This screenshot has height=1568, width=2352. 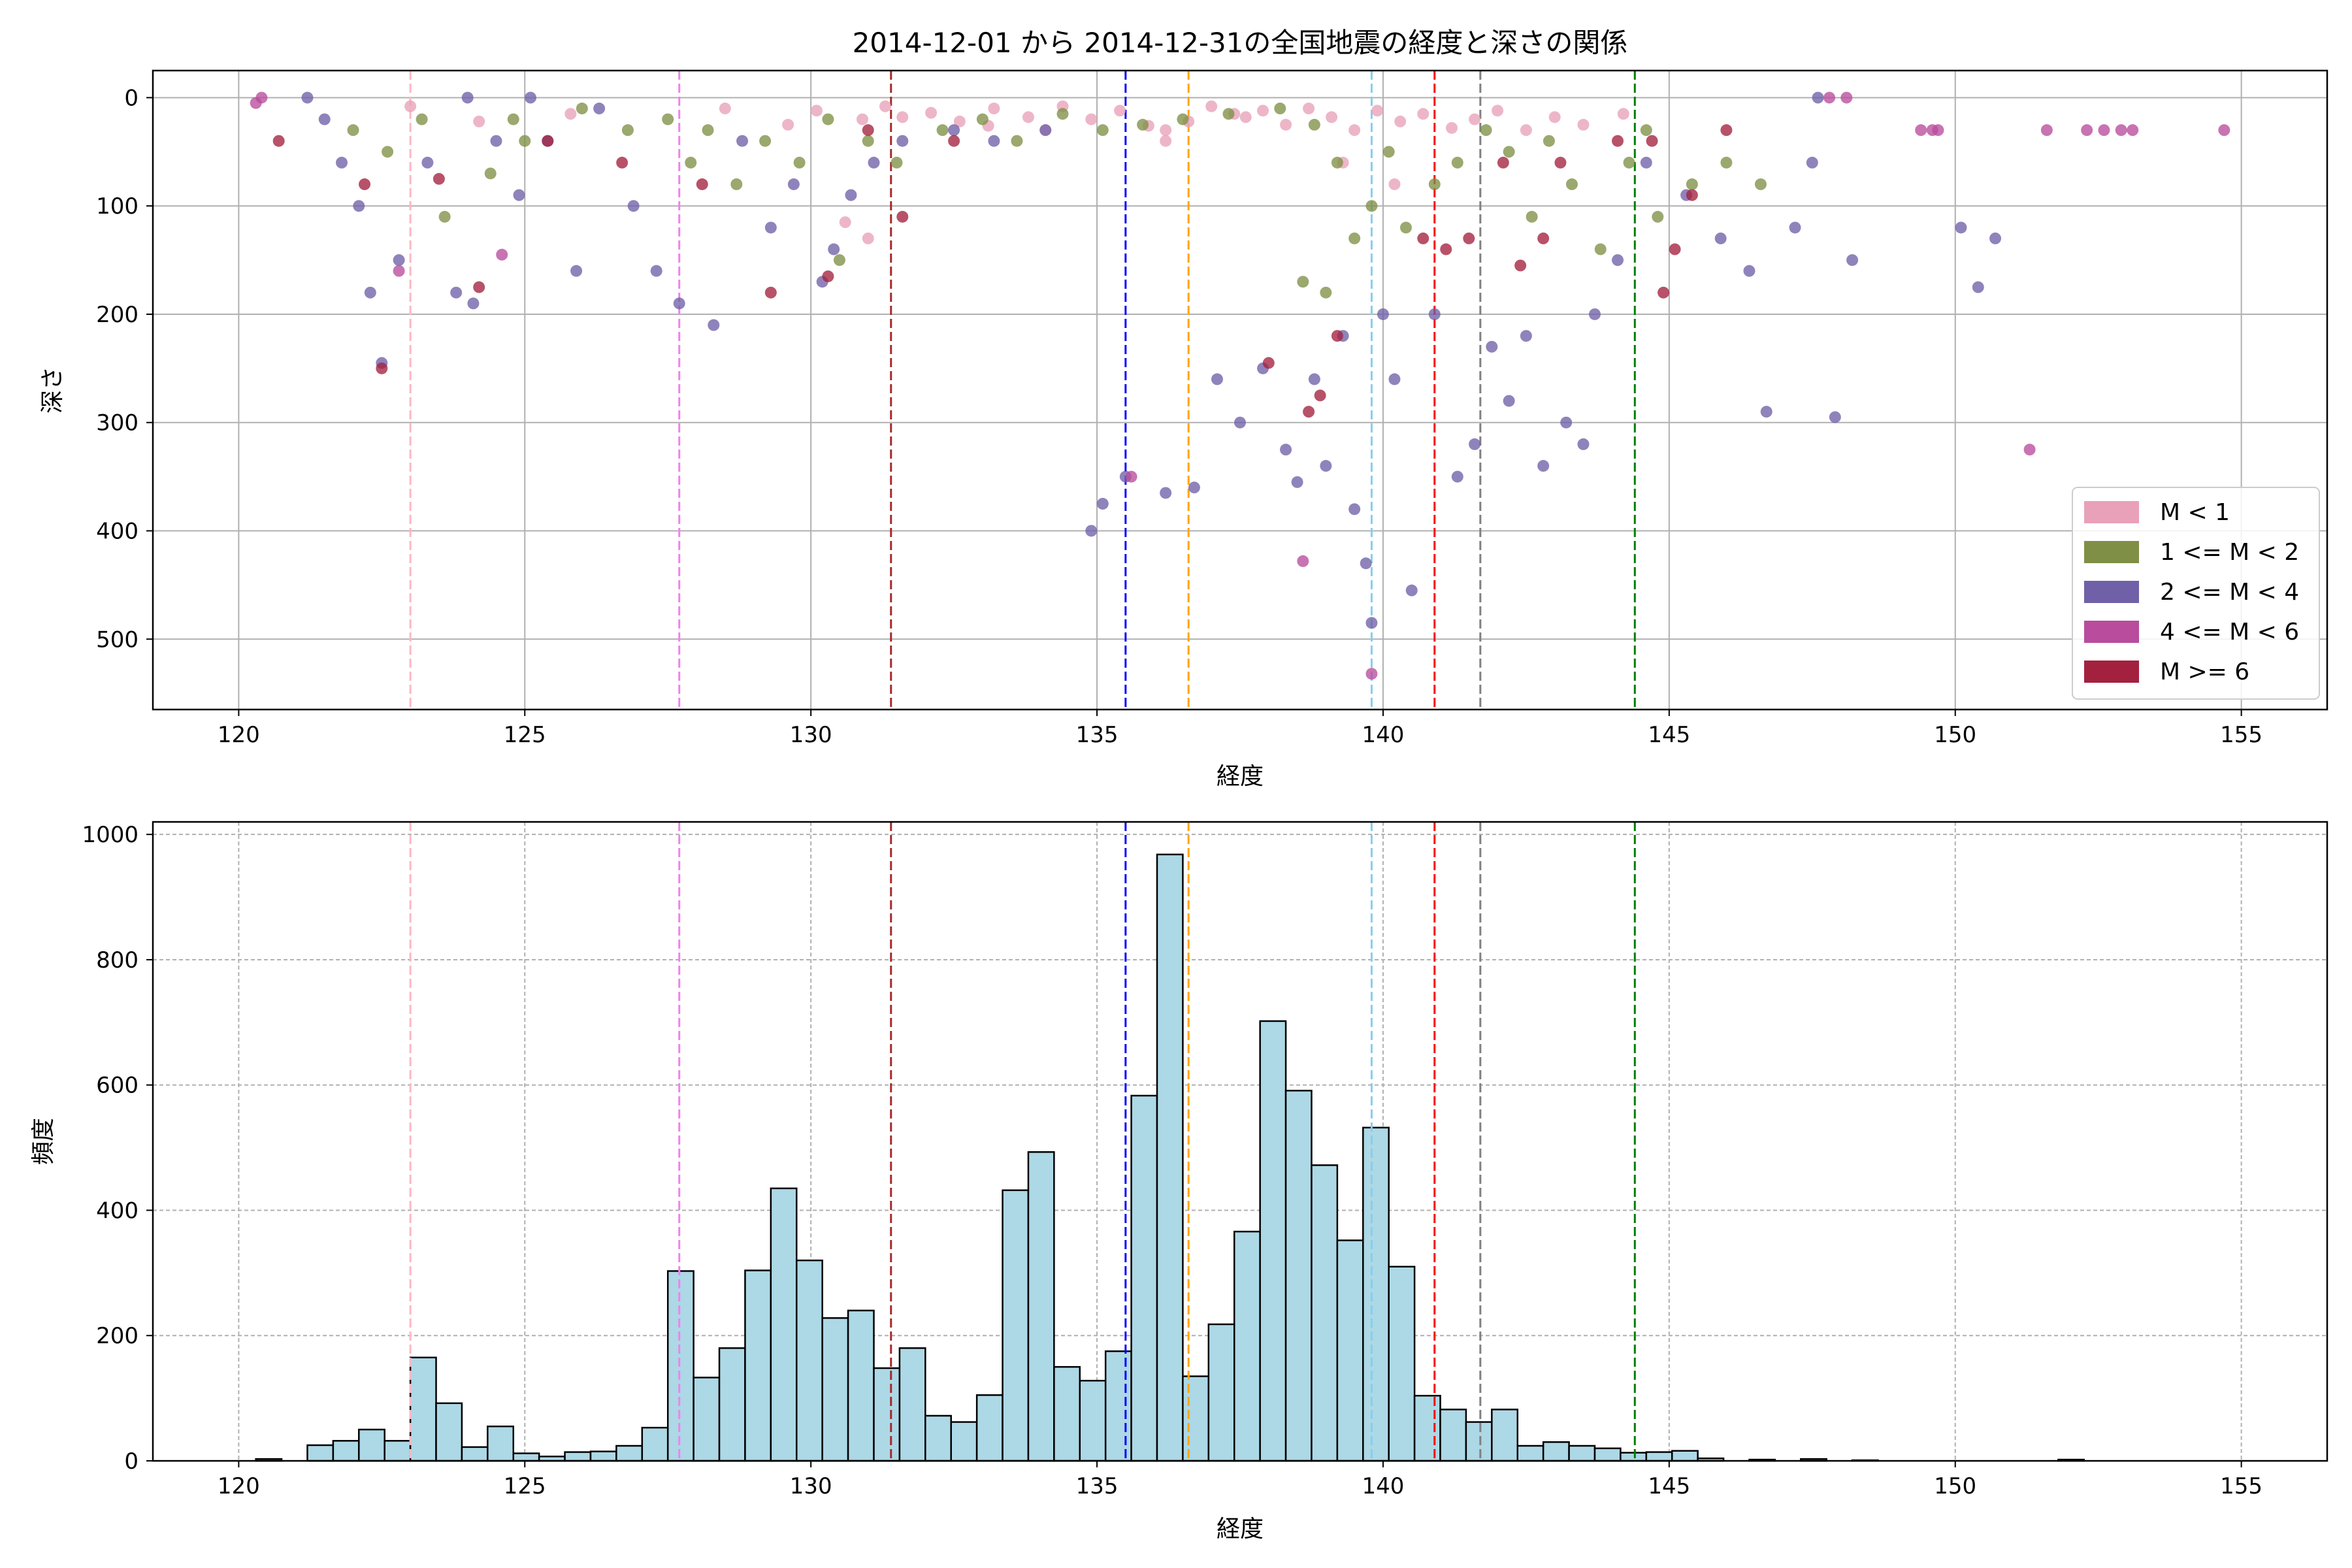 What do you see at coordinates (1240, 729) in the screenshot?
I see `scatter-x-ticks: 120 125 130 135 140 145 150 155` at bounding box center [1240, 729].